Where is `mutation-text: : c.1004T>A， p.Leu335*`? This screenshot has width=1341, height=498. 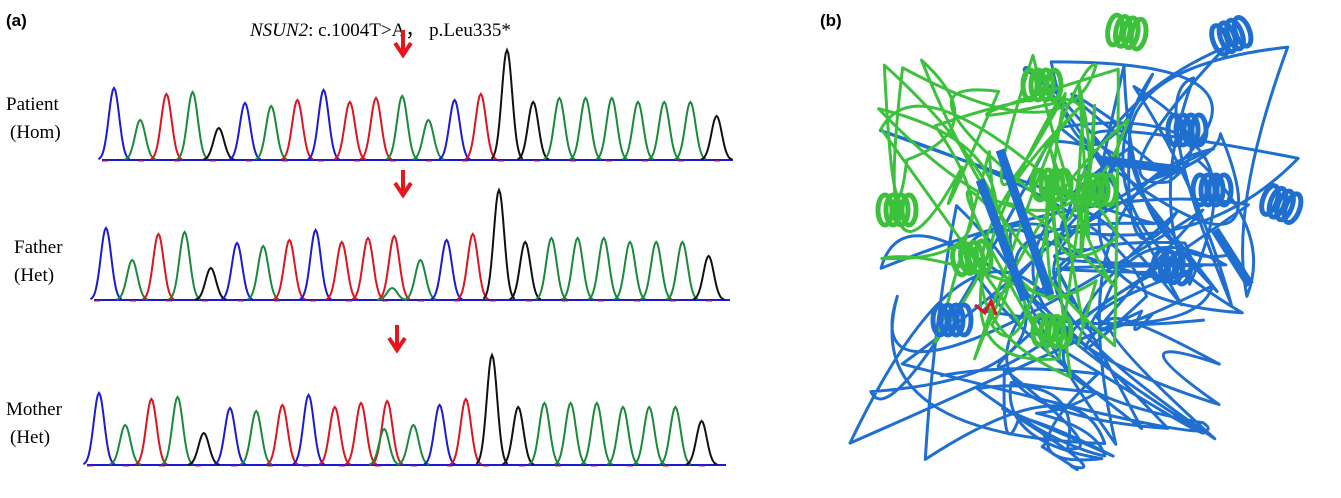 mutation-text: : c.1004T>A， p.Leu335* is located at coordinates (409, 30).